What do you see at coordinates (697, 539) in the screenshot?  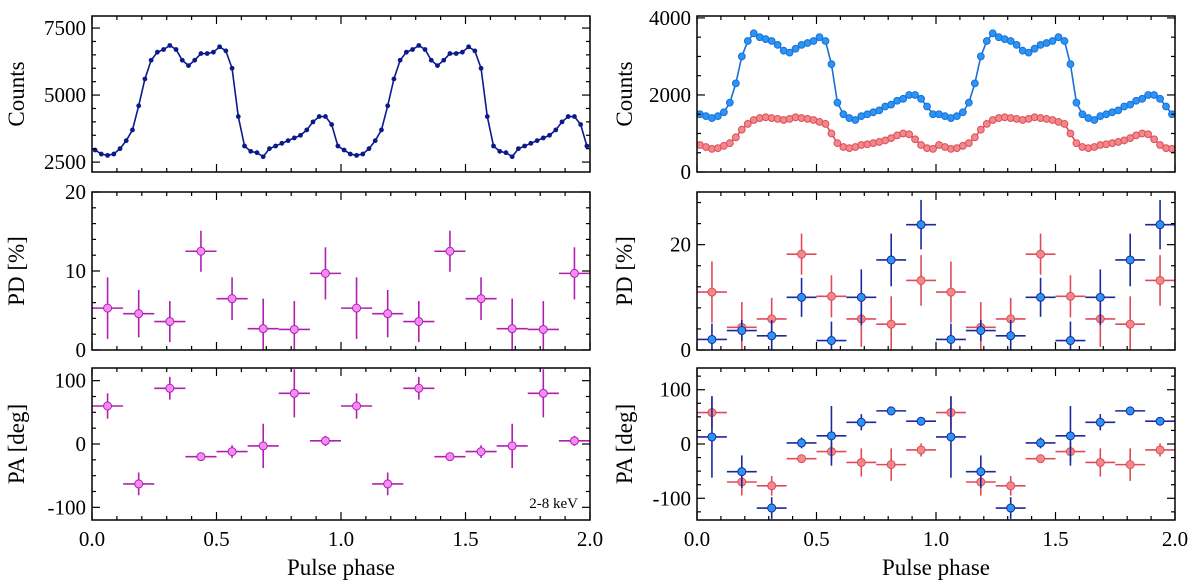 I see `x-tick-label: 0.0` at bounding box center [697, 539].